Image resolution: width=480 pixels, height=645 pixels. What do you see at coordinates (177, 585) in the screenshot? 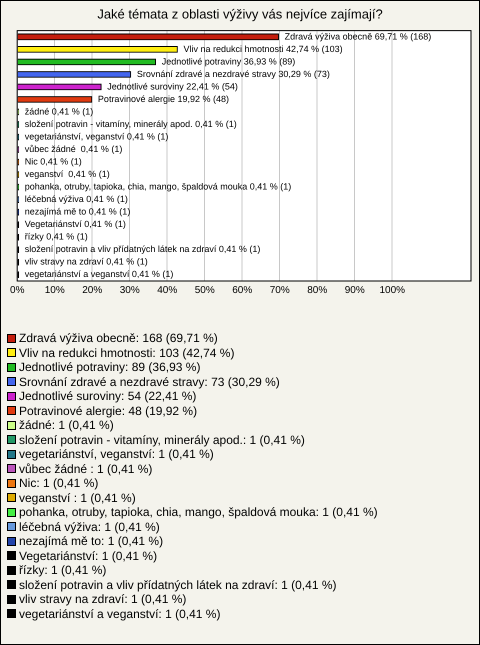
I see `text: složení potravin a vliv přídatných látek na zdraví: 1 (0,41 %)` at bounding box center [177, 585].